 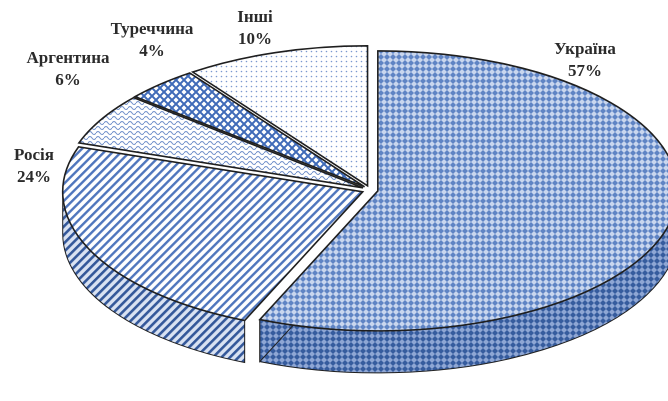 I want to click on slice-value-label: 10%, so click(x=255, y=38).